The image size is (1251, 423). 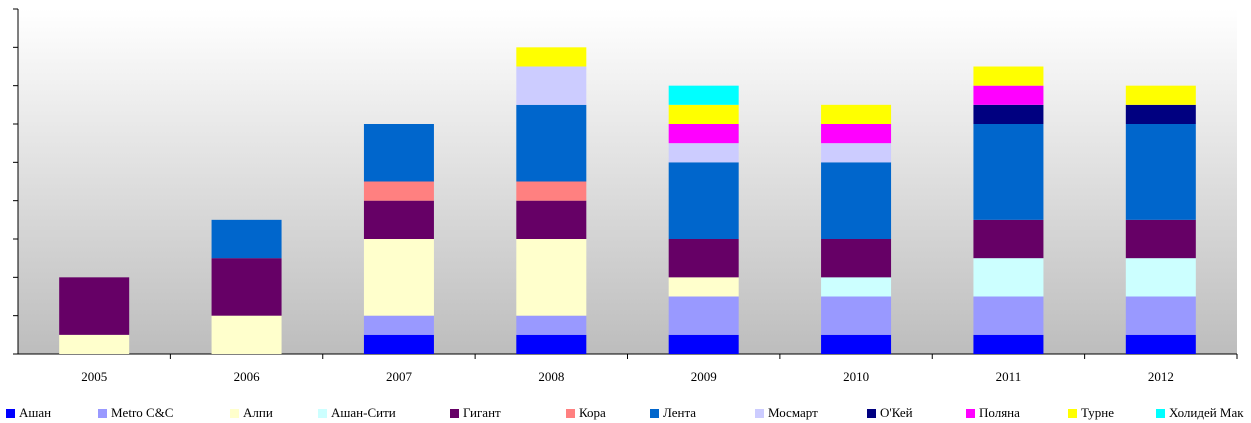 I want to click on x-tick-label: 2009, so click(x=704, y=376).